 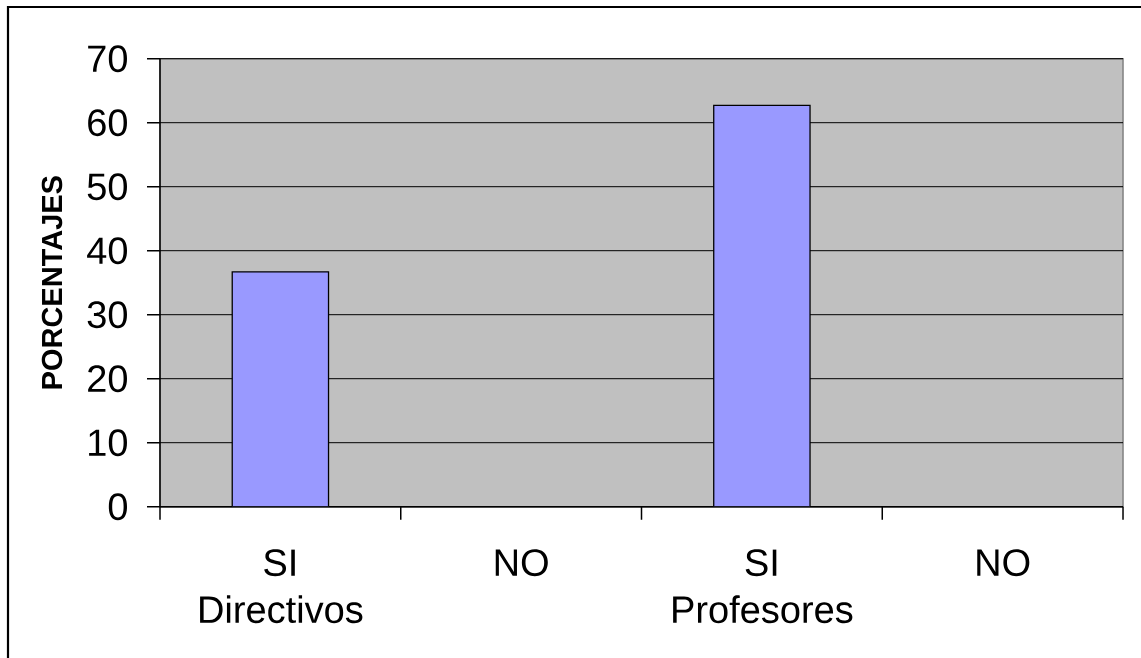 What do you see at coordinates (108, 443) in the screenshot?
I see `y-tick-label: 10` at bounding box center [108, 443].